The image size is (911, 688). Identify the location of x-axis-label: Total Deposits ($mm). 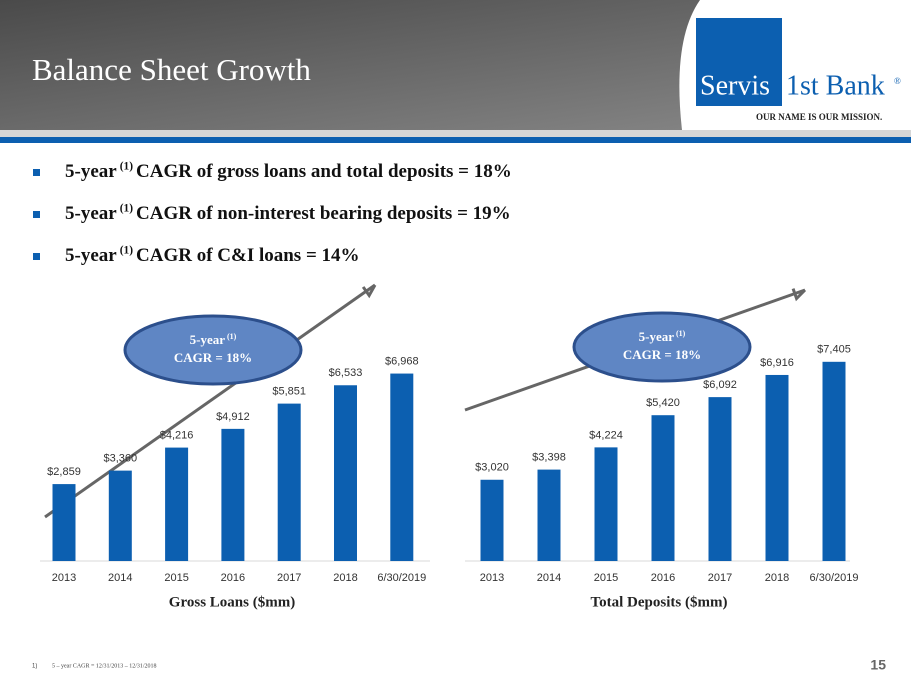
(659, 602).